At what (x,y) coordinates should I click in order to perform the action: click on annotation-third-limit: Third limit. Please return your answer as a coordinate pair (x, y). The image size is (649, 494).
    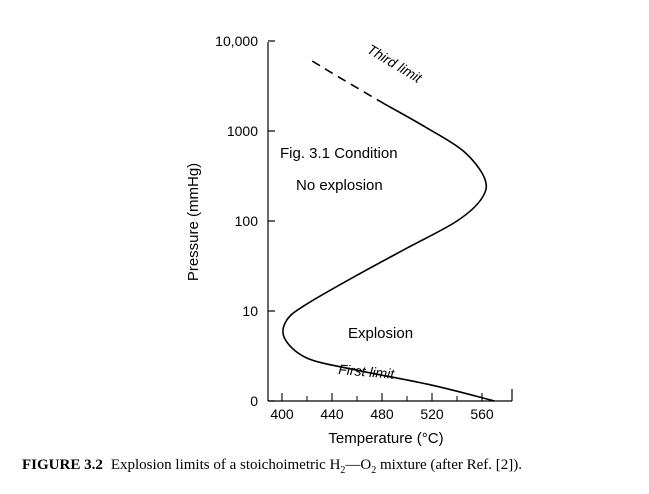
    Looking at the image, I should click on (394, 64).